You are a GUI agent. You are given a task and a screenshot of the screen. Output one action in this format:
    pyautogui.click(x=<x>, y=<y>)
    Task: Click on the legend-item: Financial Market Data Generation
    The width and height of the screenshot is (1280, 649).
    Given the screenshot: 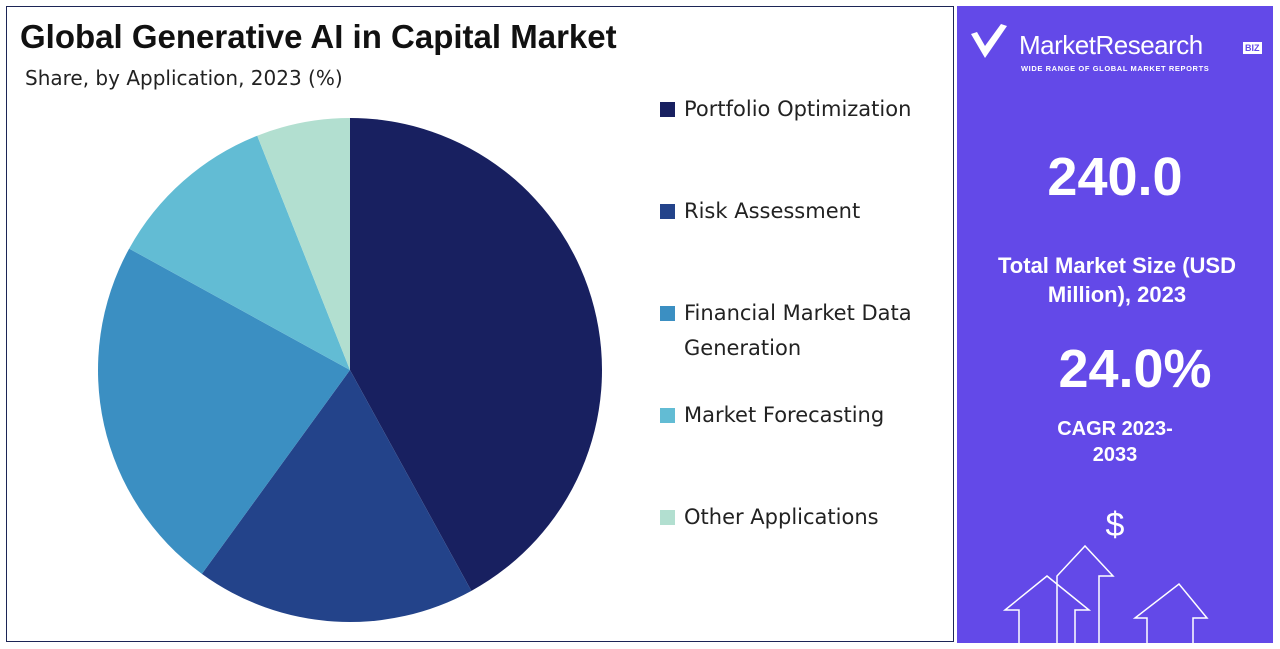 What is the action you would take?
    pyautogui.click(x=802, y=331)
    